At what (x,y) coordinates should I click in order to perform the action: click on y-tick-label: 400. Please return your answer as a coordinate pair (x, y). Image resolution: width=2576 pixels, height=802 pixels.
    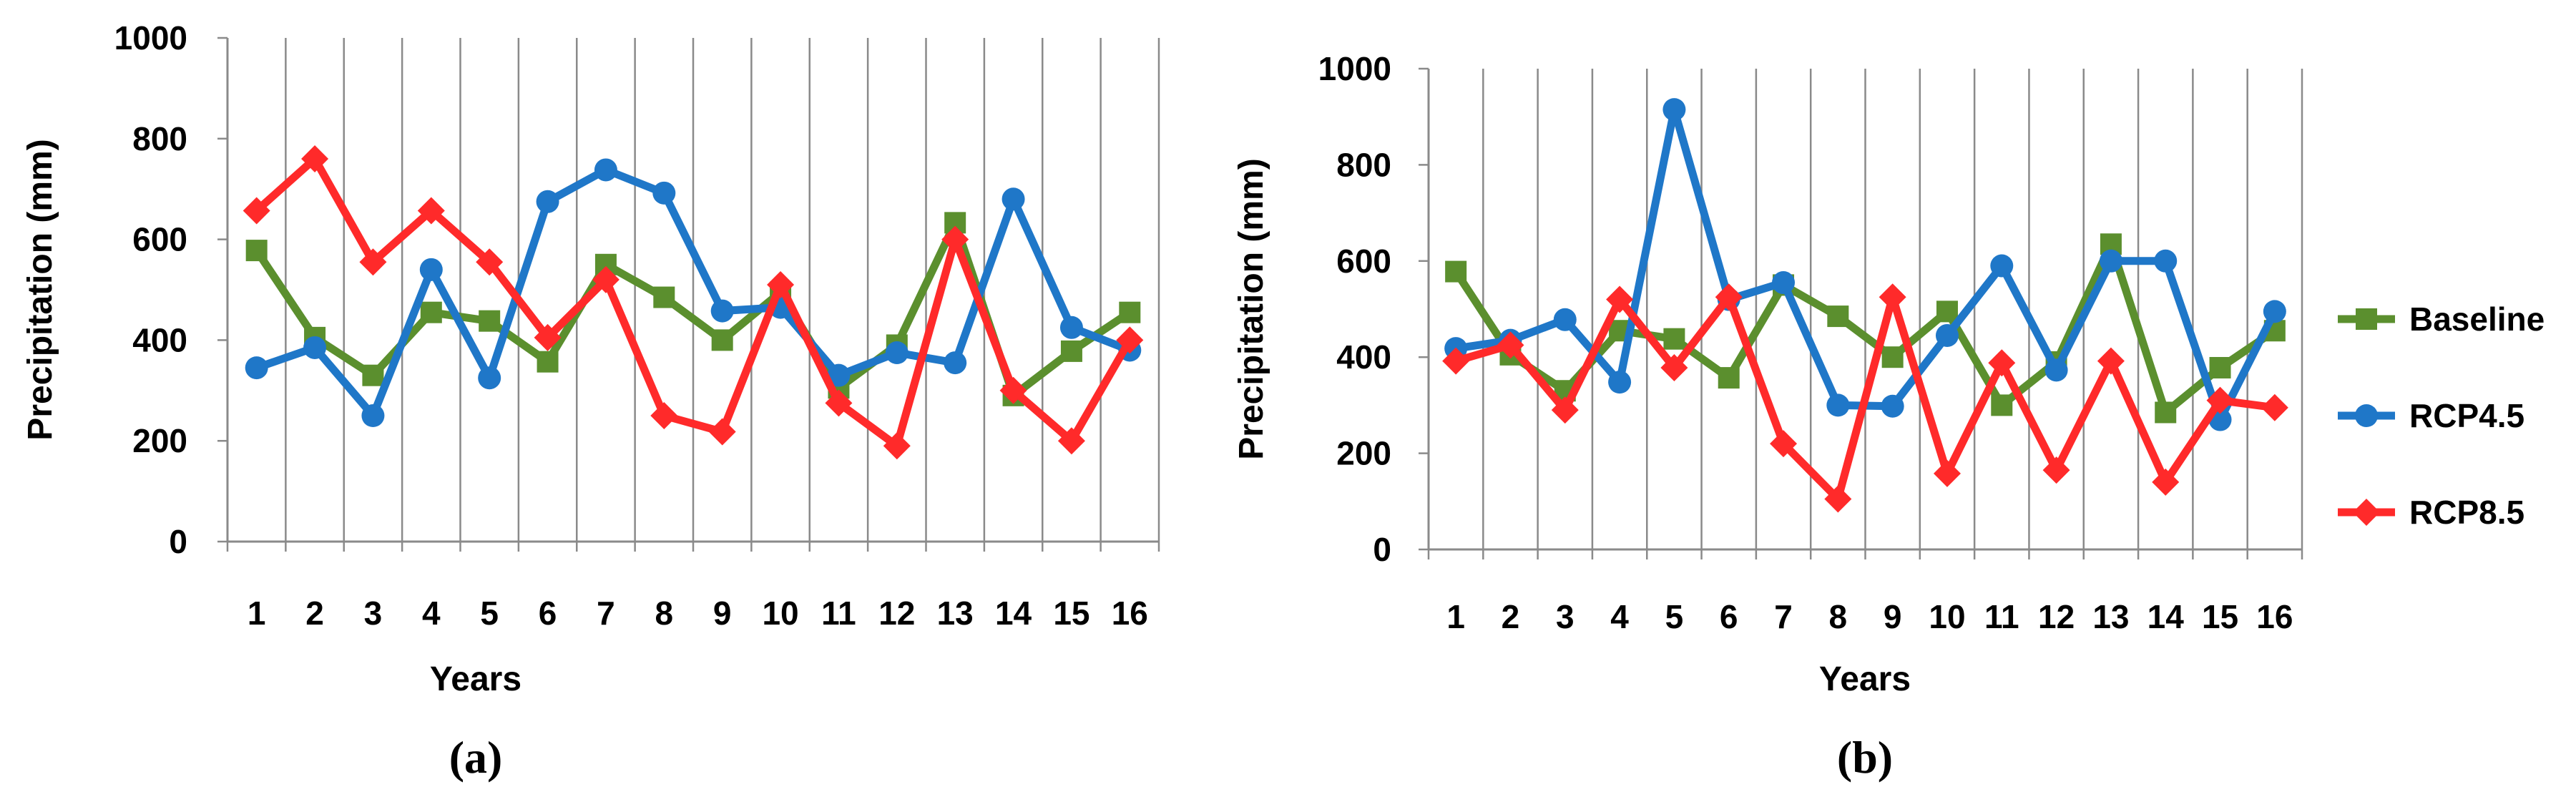
    Looking at the image, I should click on (1363, 357).